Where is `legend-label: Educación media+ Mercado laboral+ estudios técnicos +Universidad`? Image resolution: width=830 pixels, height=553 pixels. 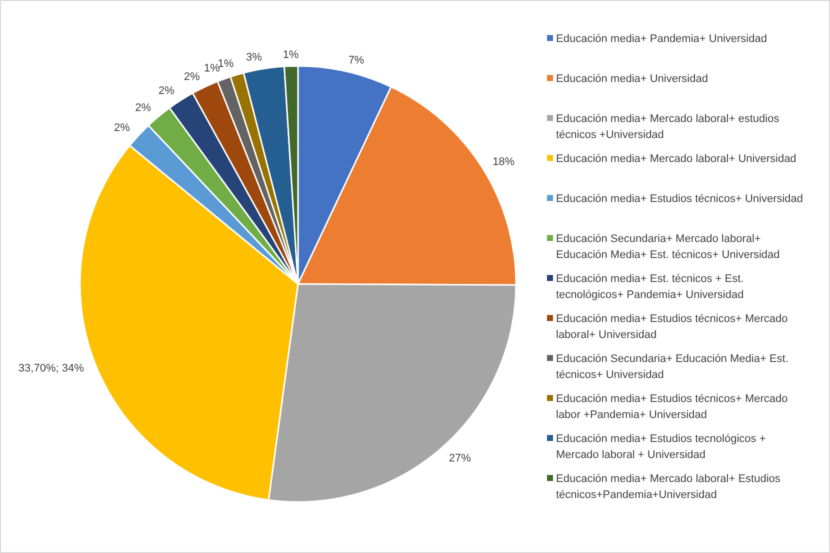
legend-label: Educación media+ Mercado laboral+ estudios técnicos +Universidad is located at coordinates (668, 127).